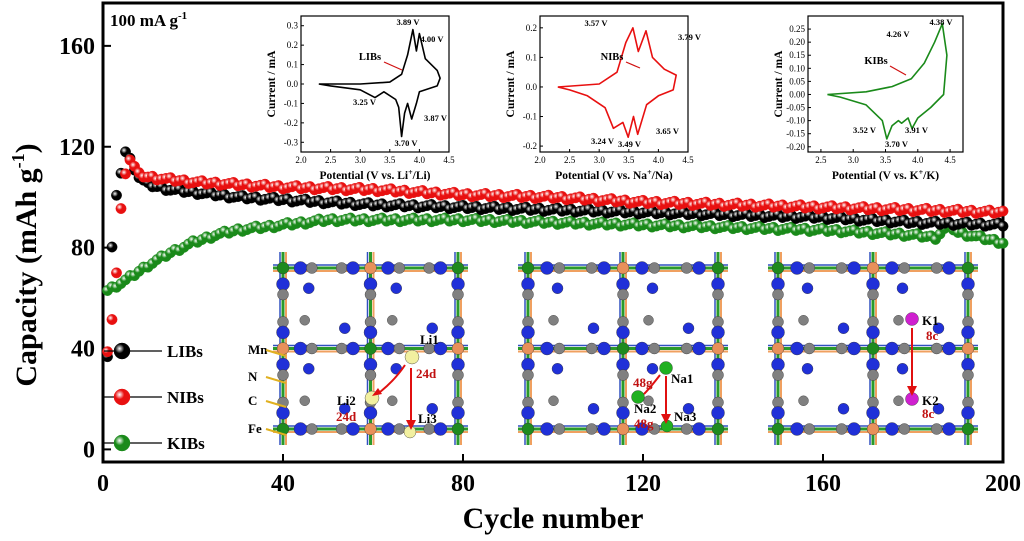 The image size is (1024, 541). Describe the element at coordinates (531, 28) in the screenshot. I see `inset-y-tick-label: 0.2` at that location.